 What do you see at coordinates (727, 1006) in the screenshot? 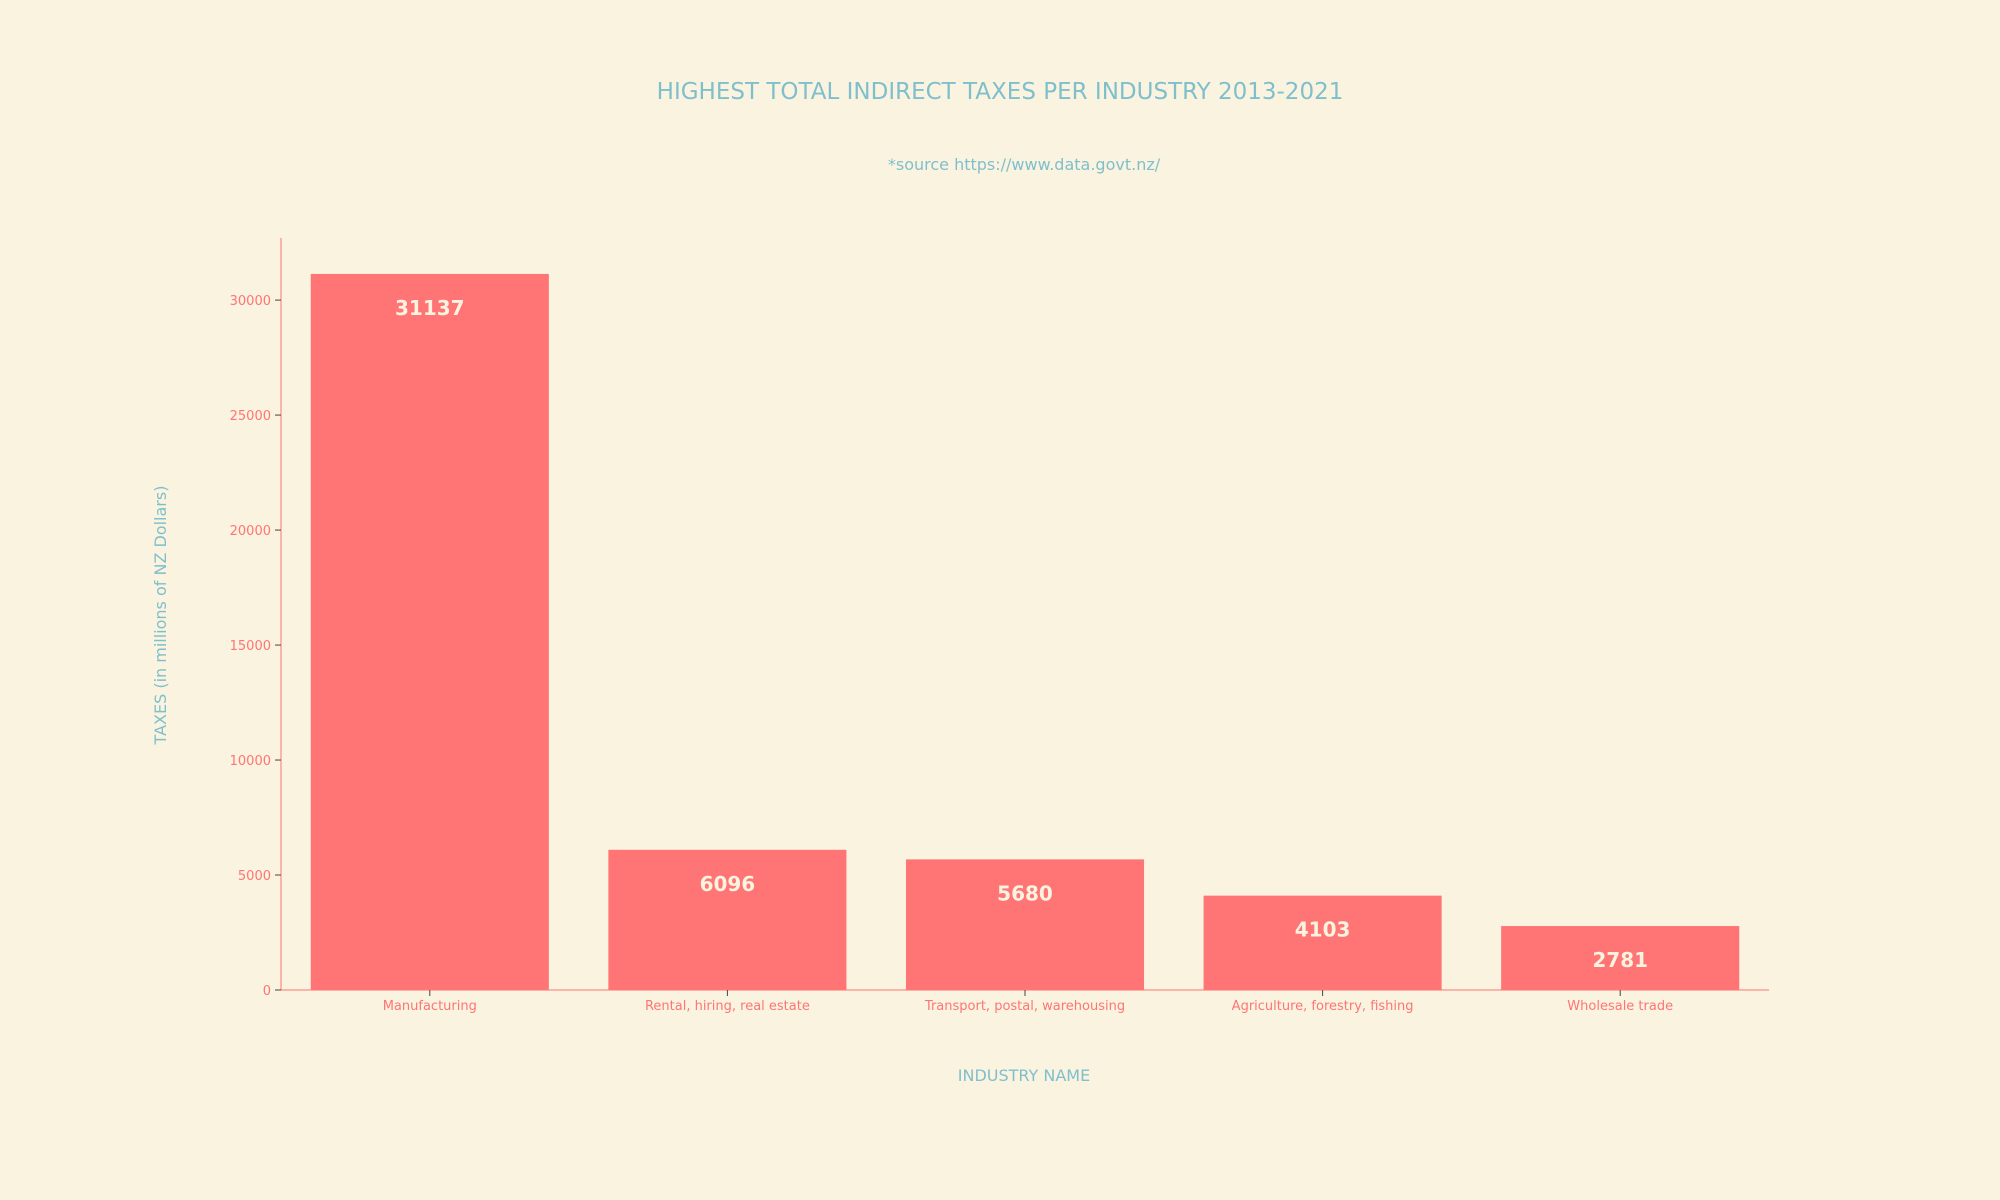
I see `x-tick-label: Rental, hiring, real estate` at bounding box center [727, 1006].